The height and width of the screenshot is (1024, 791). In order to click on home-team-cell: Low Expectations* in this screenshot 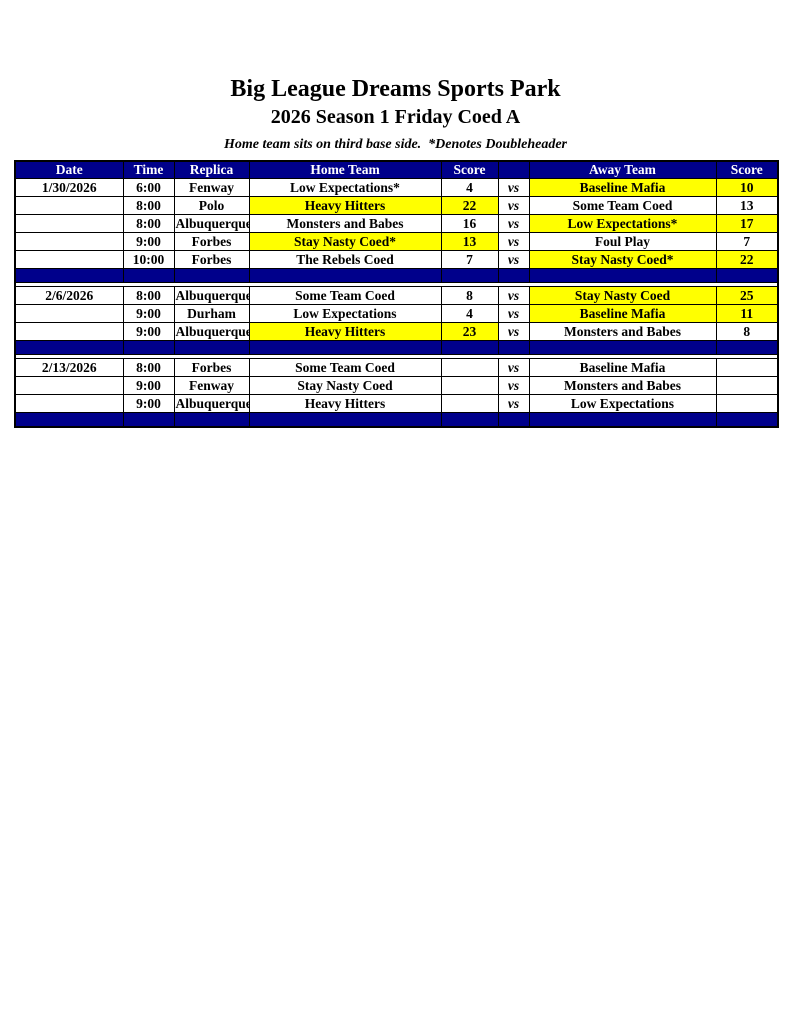, I will do `click(345, 187)`.